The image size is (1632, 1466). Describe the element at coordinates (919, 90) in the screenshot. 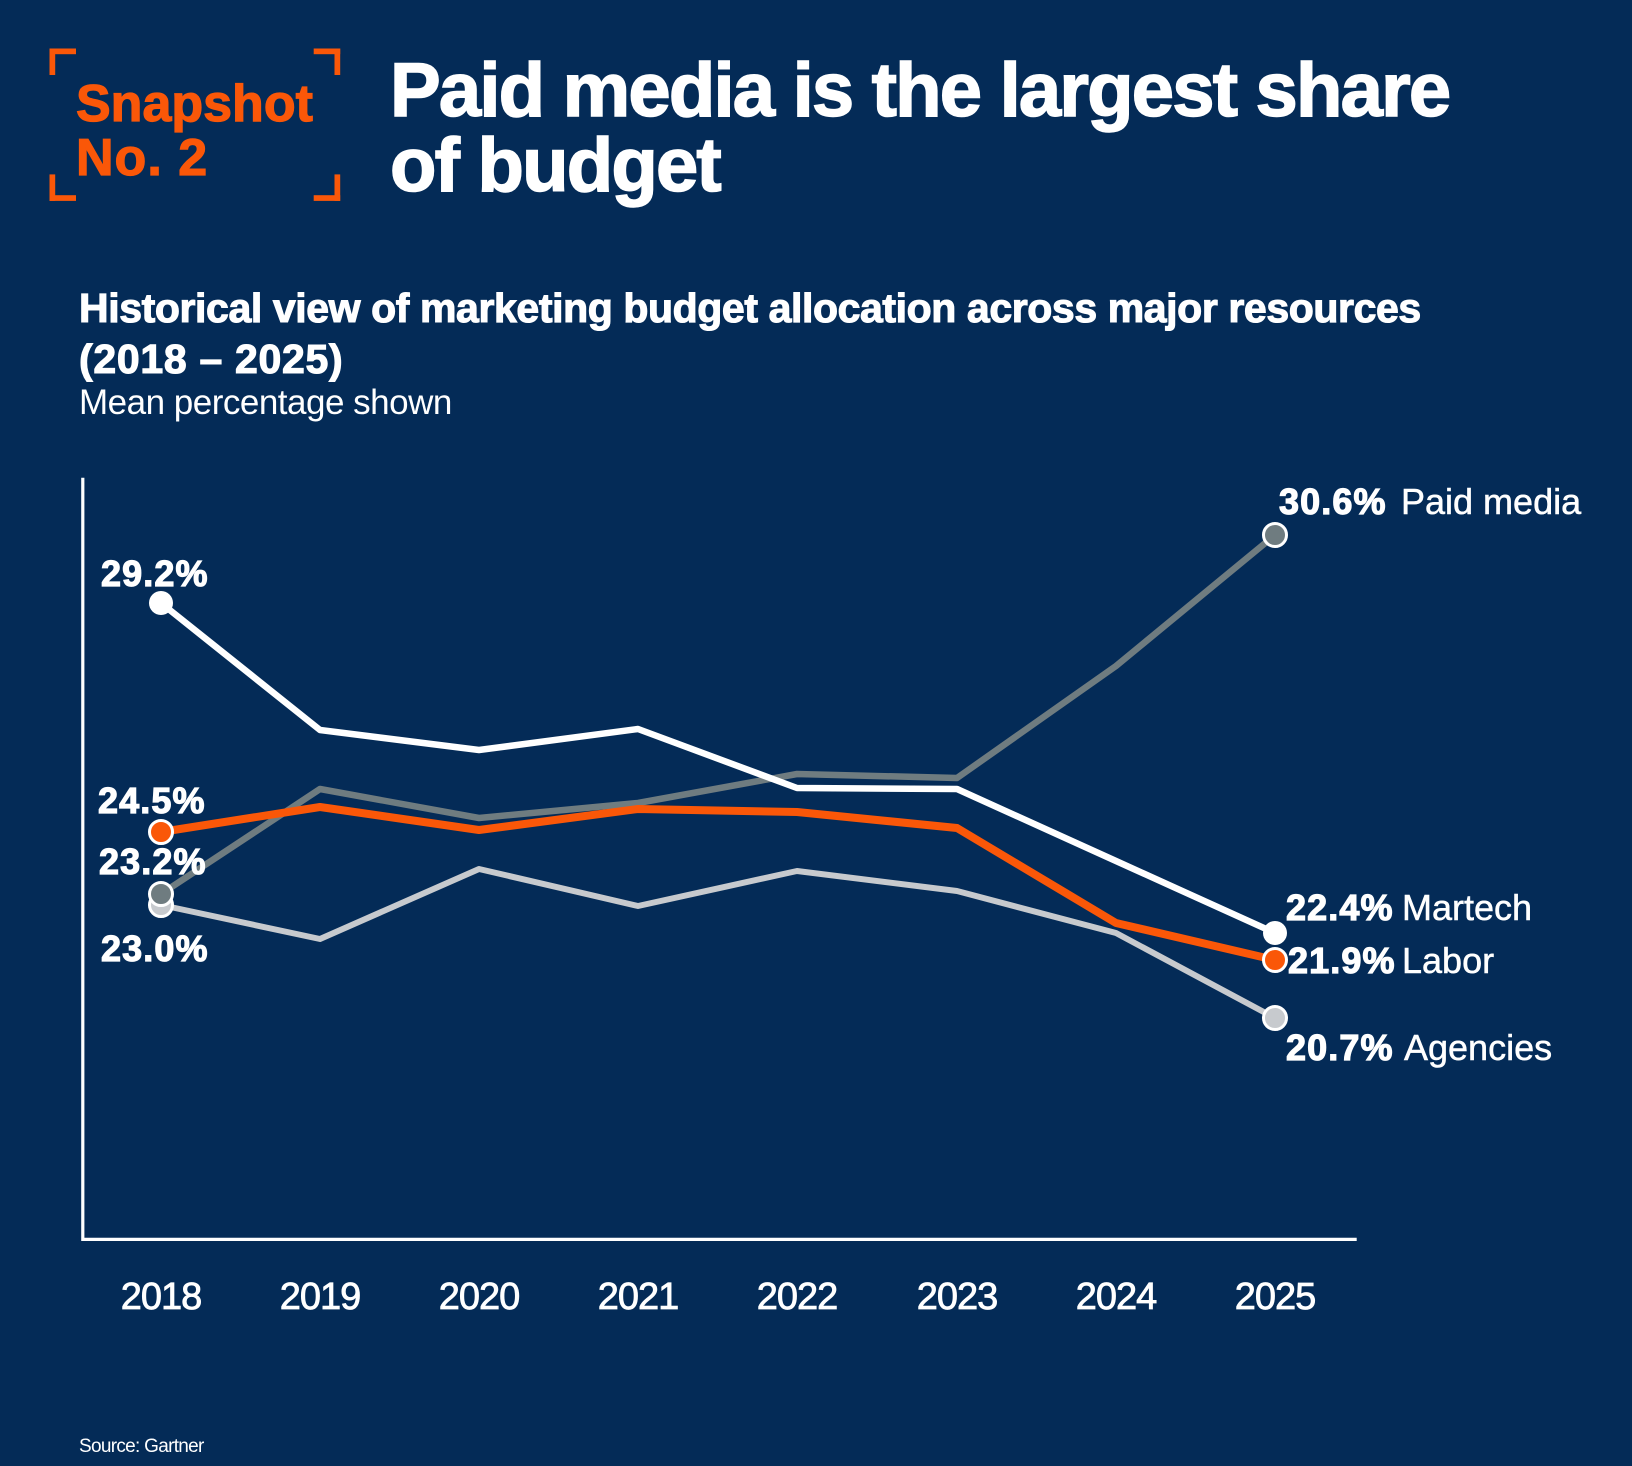

I see `svg-text:Paid media is the largest shar: Paid media is the largest share` at that location.